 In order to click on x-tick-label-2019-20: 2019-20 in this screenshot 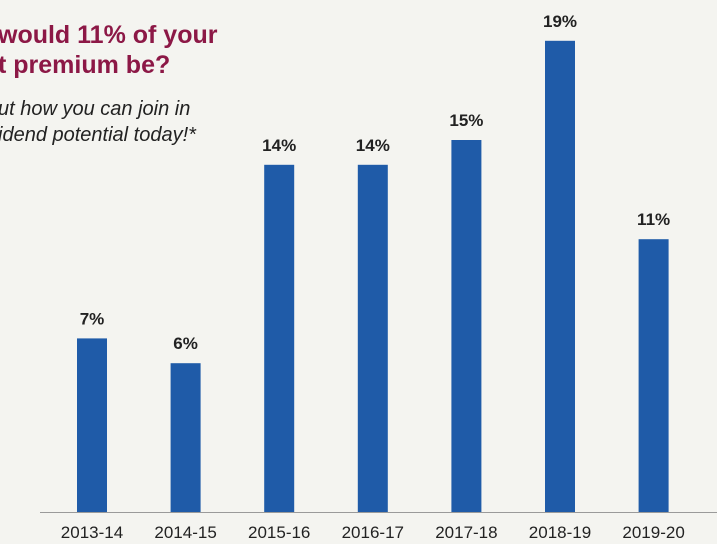, I will do `click(653, 532)`.